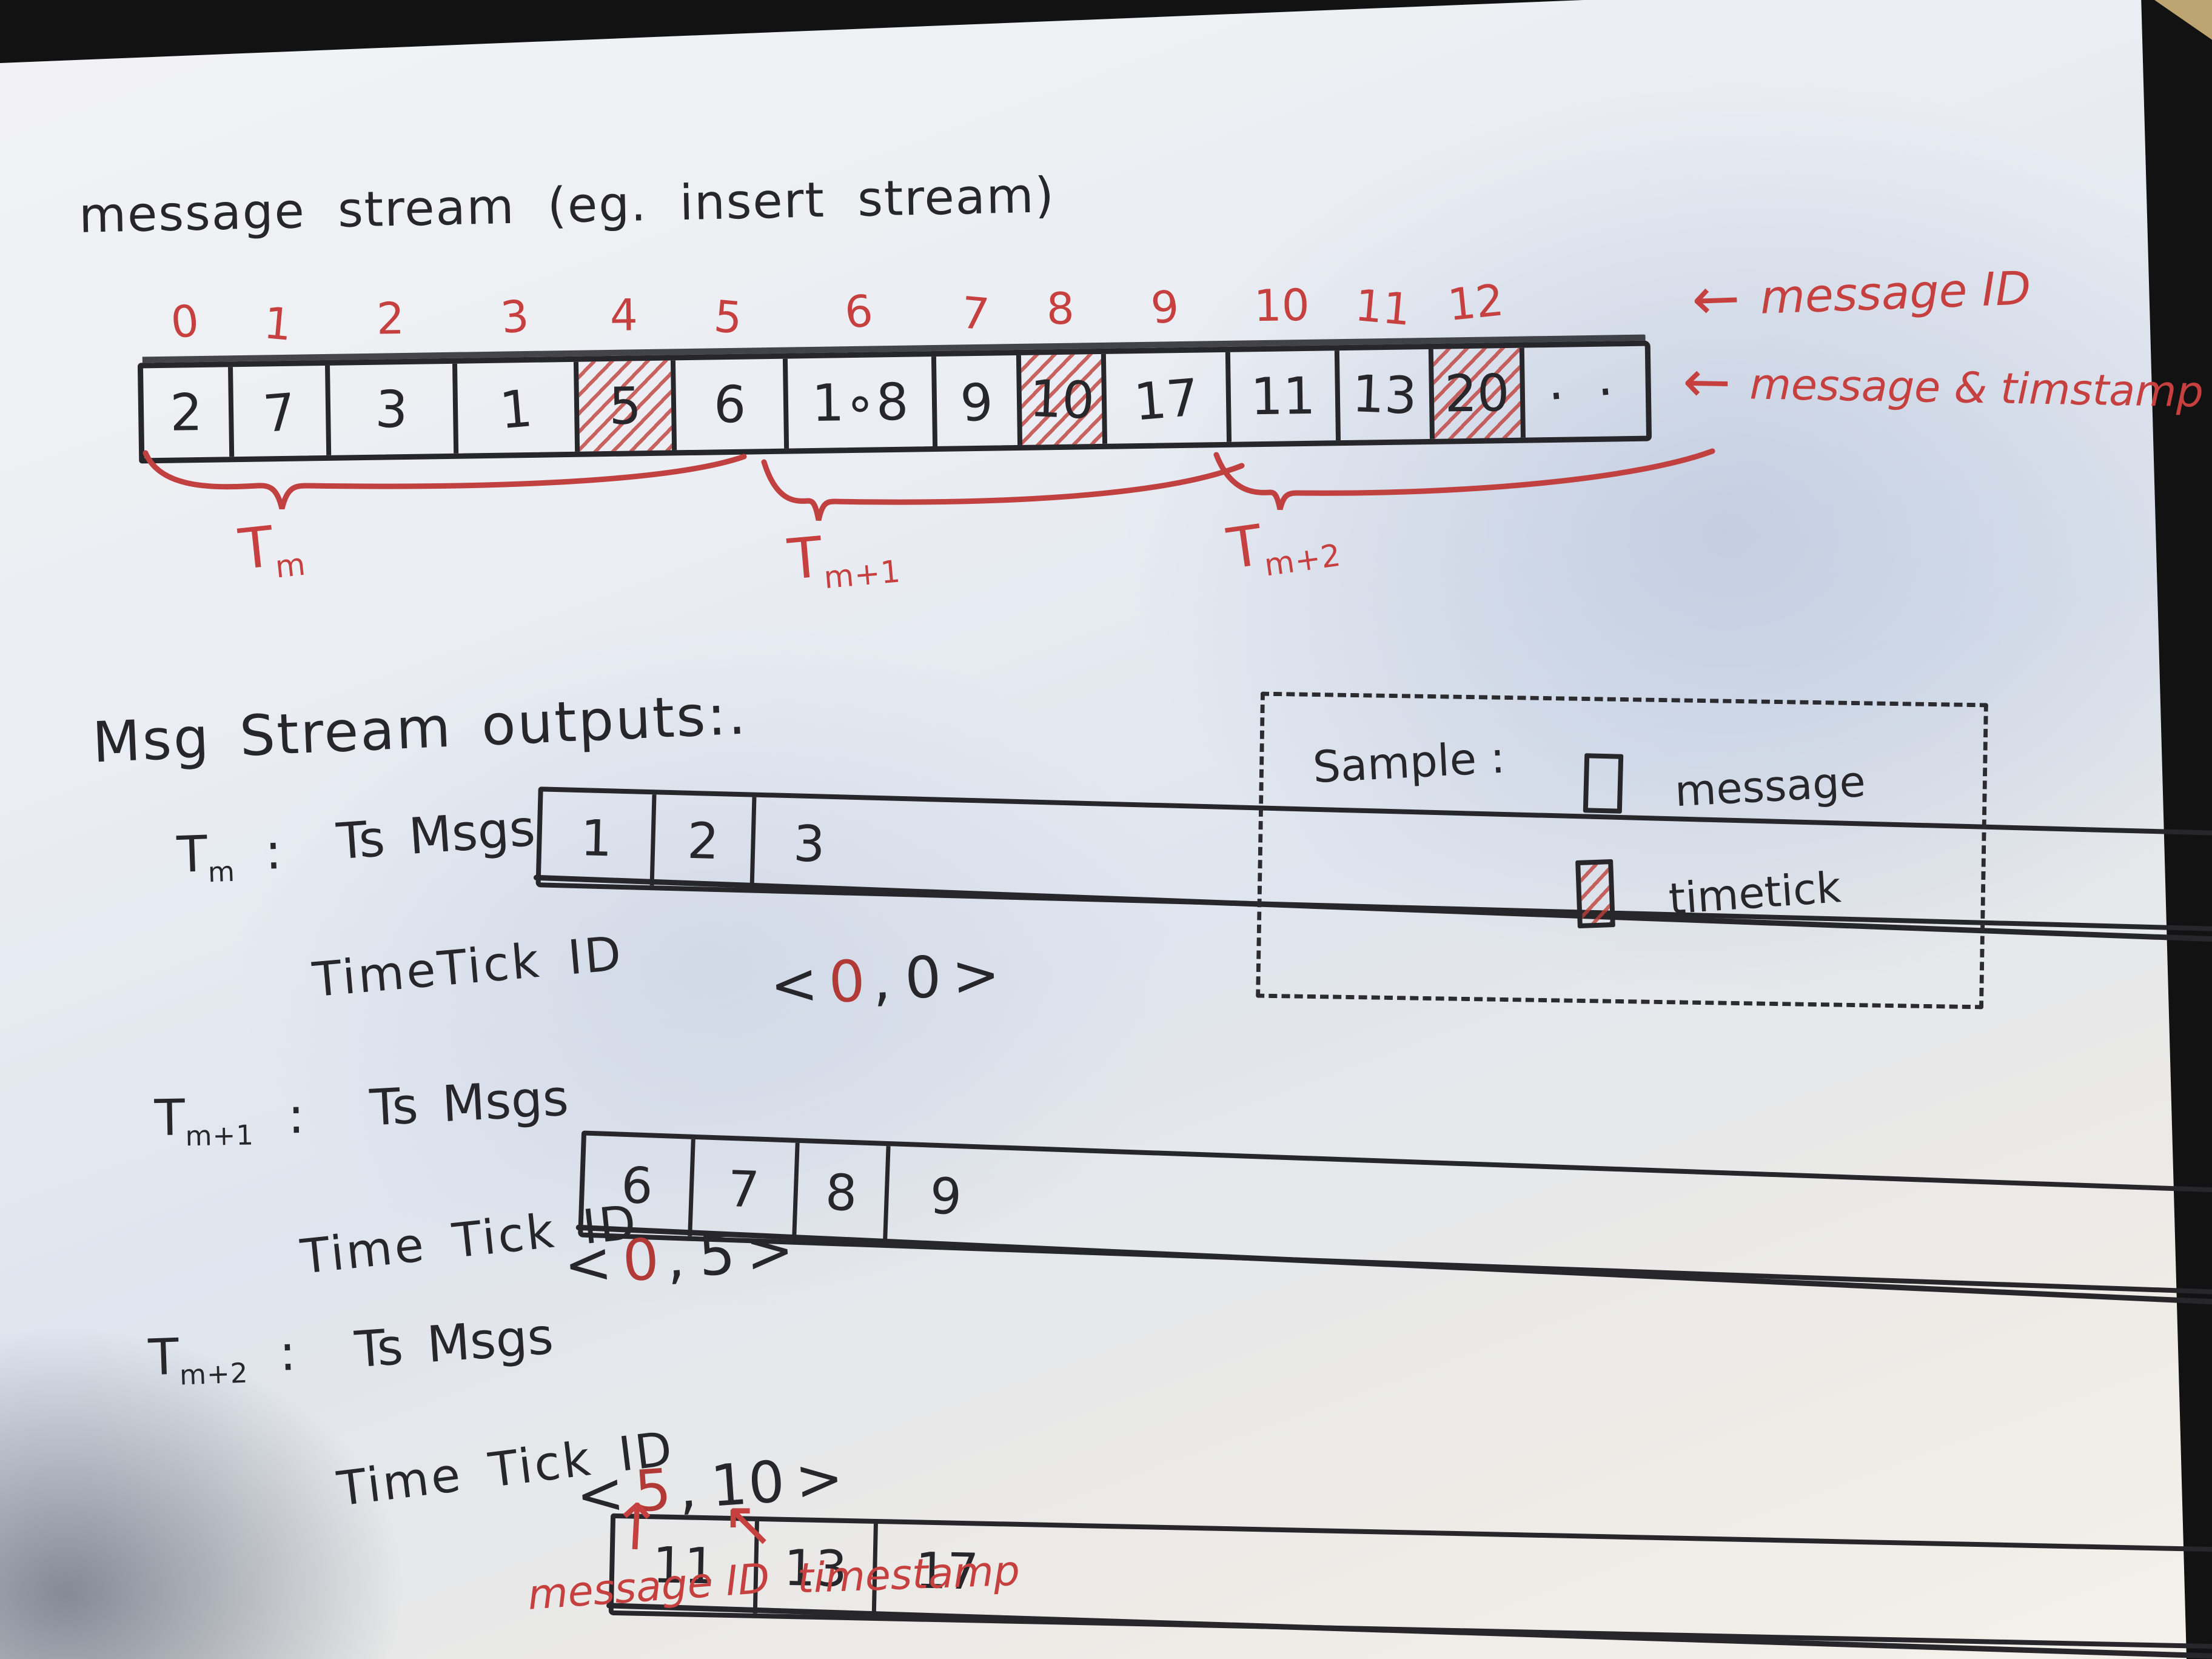 The width and height of the screenshot is (2212, 1659). Describe the element at coordinates (700, 841) in the screenshot. I see `output-cell: 2` at that location.